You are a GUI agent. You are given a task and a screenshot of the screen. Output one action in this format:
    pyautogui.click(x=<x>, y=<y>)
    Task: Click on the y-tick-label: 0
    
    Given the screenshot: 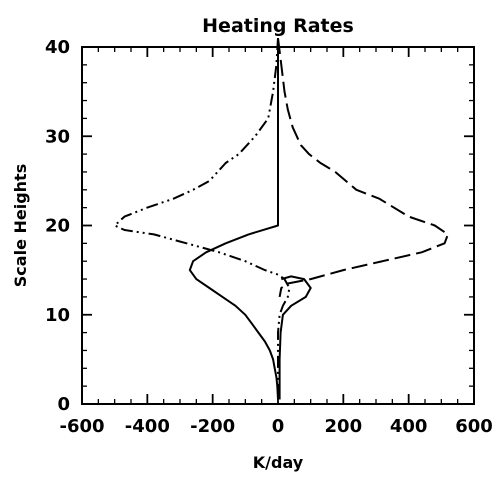 What is the action you would take?
    pyautogui.click(x=63, y=404)
    